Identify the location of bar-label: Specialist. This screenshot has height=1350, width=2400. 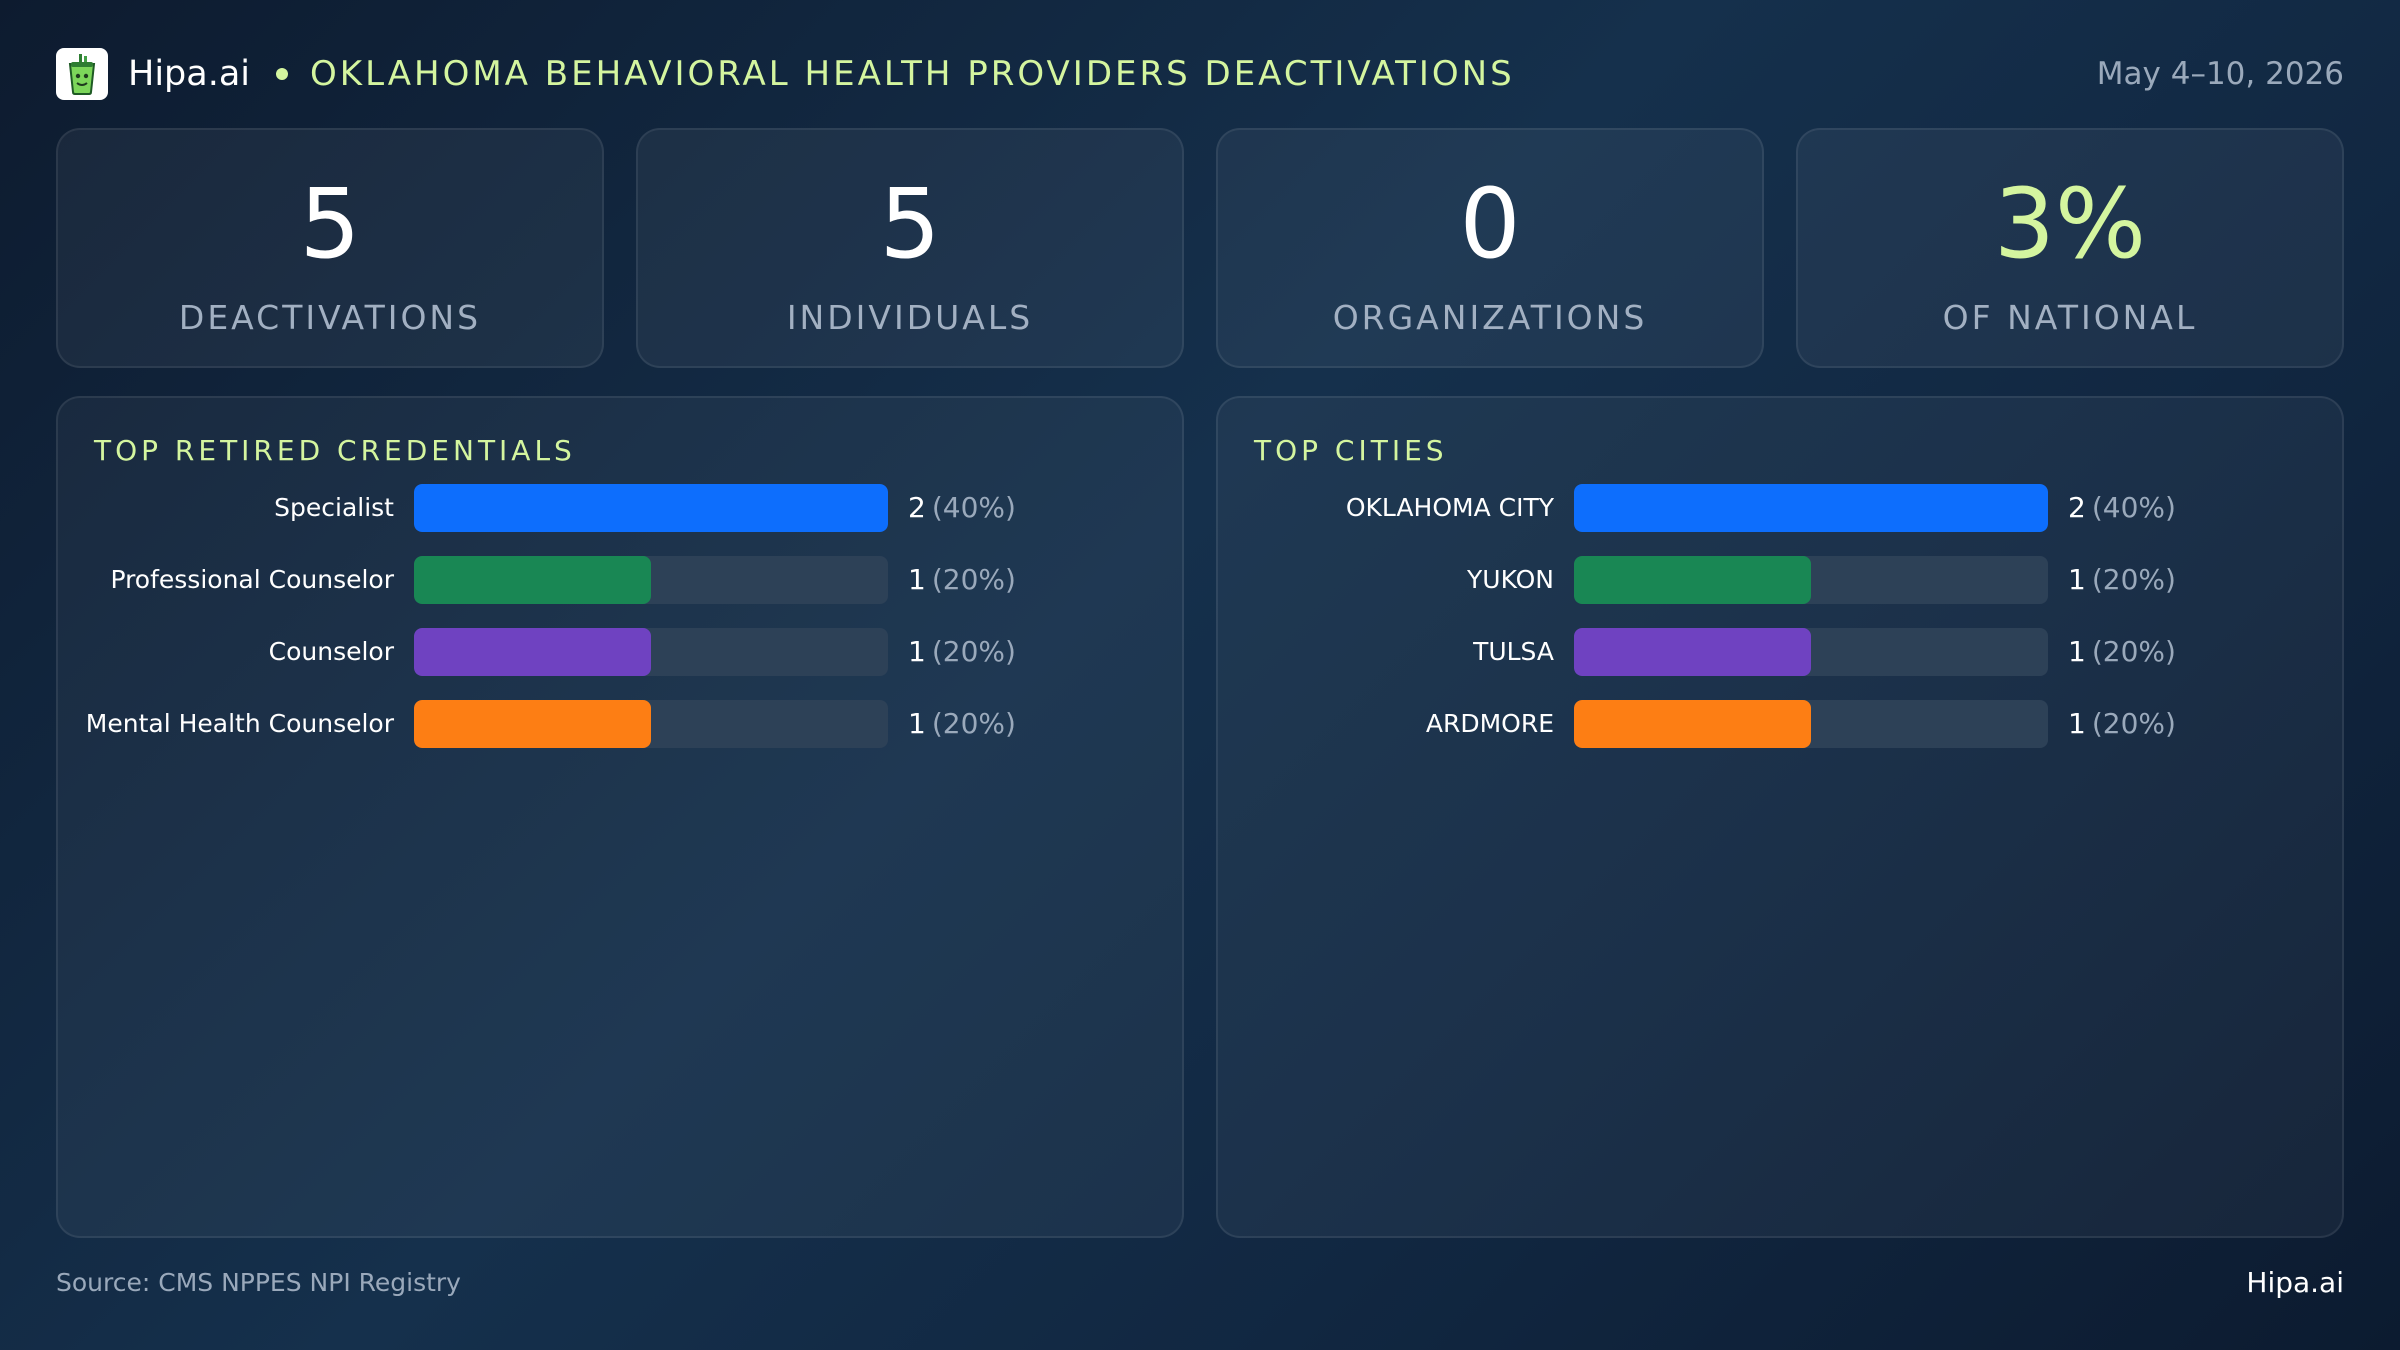
(334, 507).